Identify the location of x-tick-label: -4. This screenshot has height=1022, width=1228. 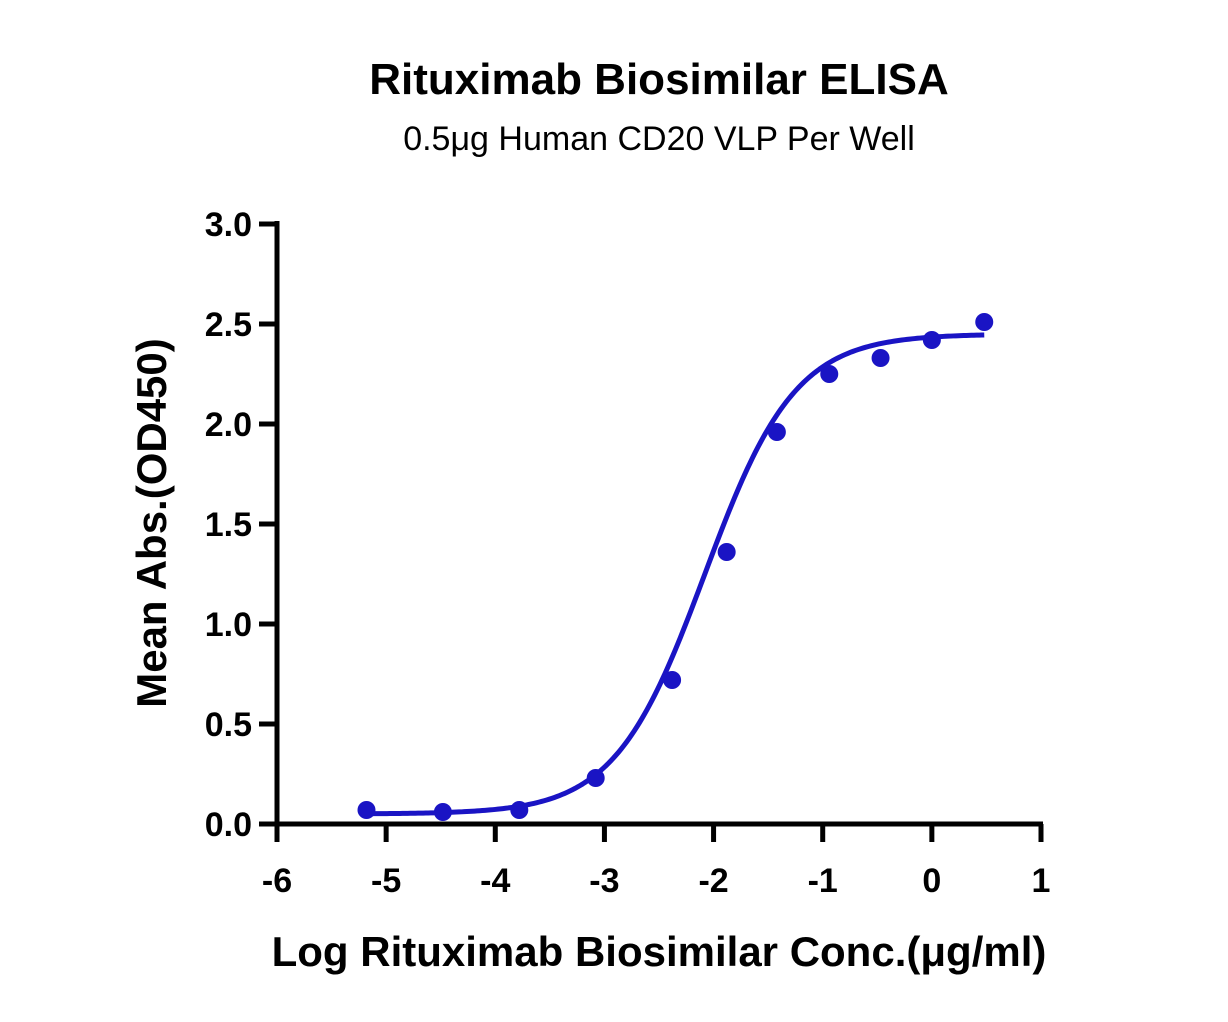
(495, 881).